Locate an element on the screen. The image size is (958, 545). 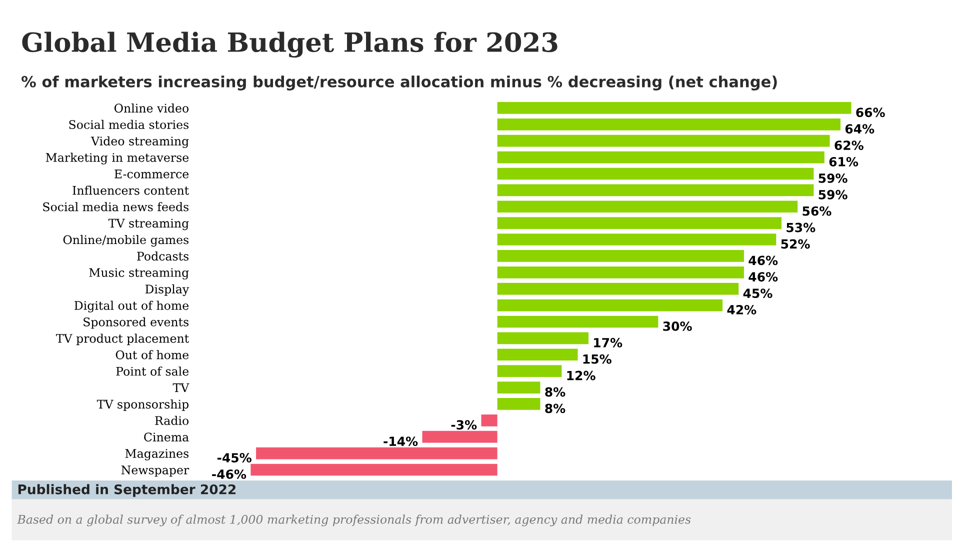
y-tick-label: Influencers content is located at coordinates (131, 190).